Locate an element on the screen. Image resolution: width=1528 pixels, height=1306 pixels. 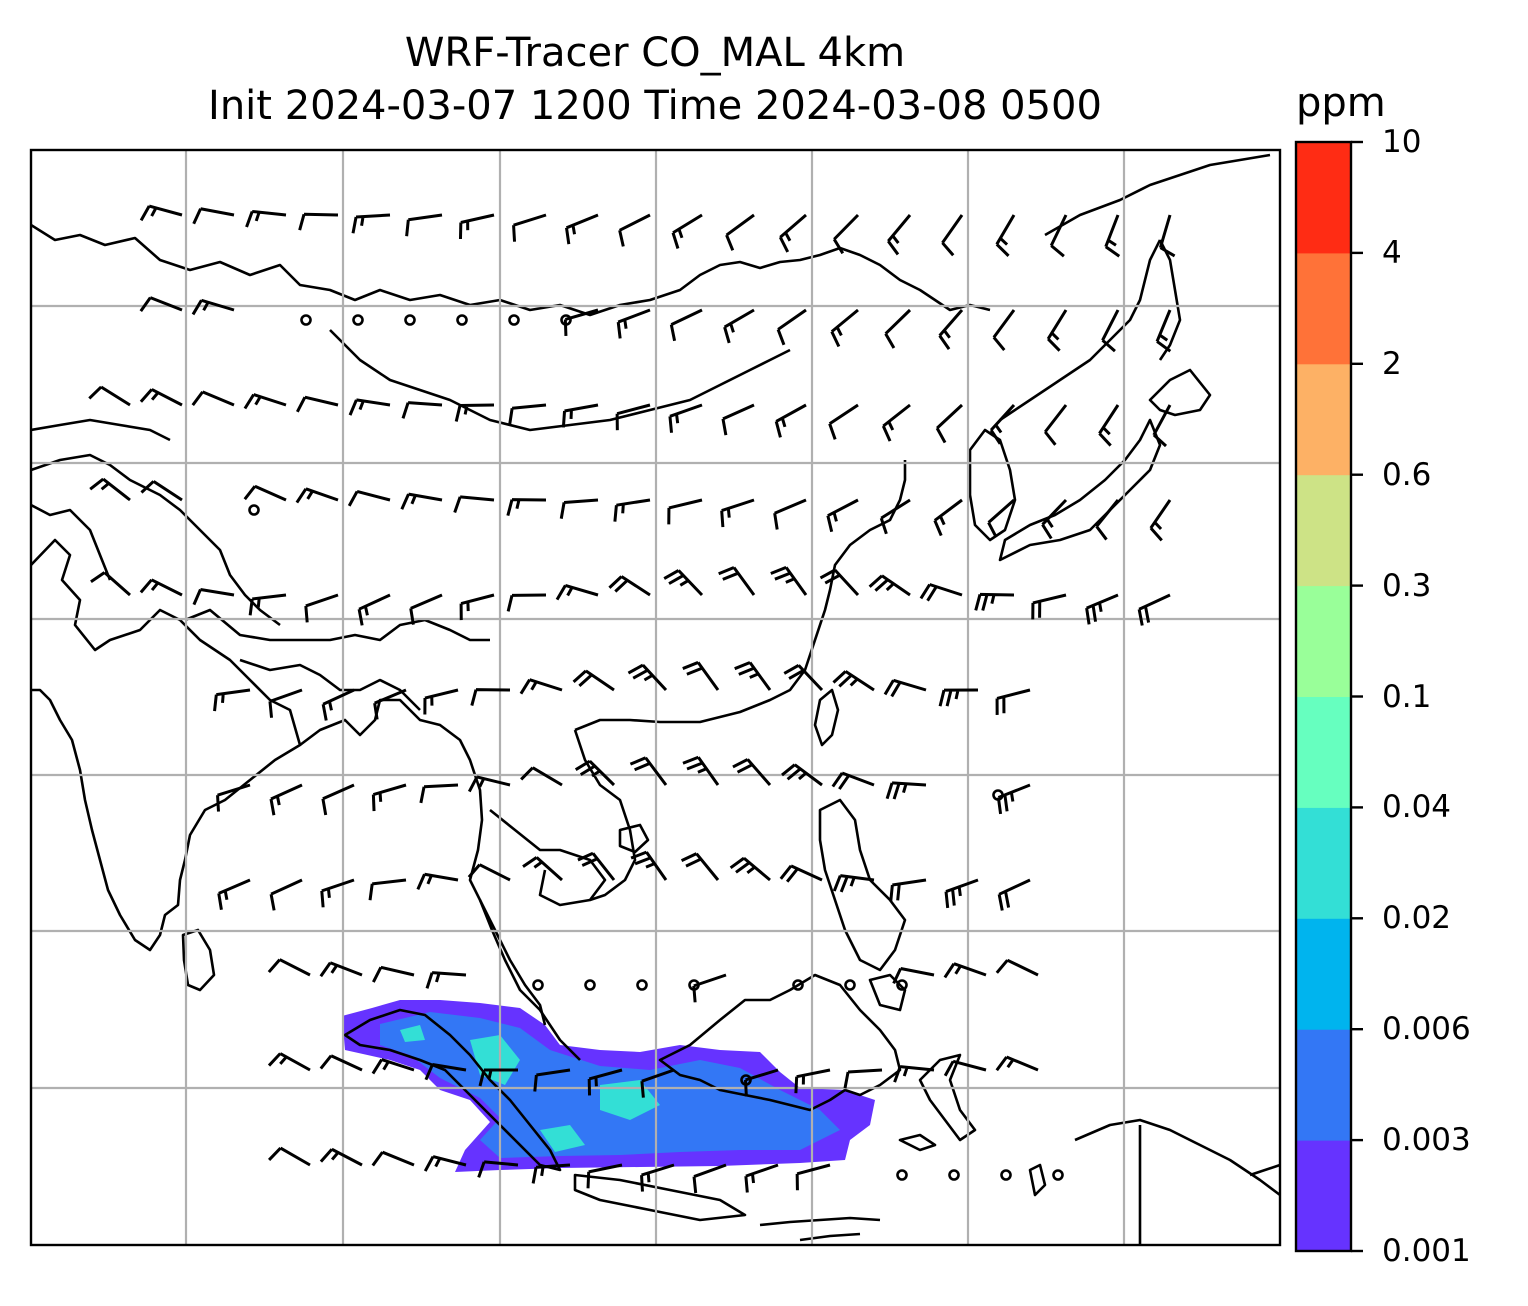
colorbar-tick-label: 4 is located at coordinates (1392, 252).